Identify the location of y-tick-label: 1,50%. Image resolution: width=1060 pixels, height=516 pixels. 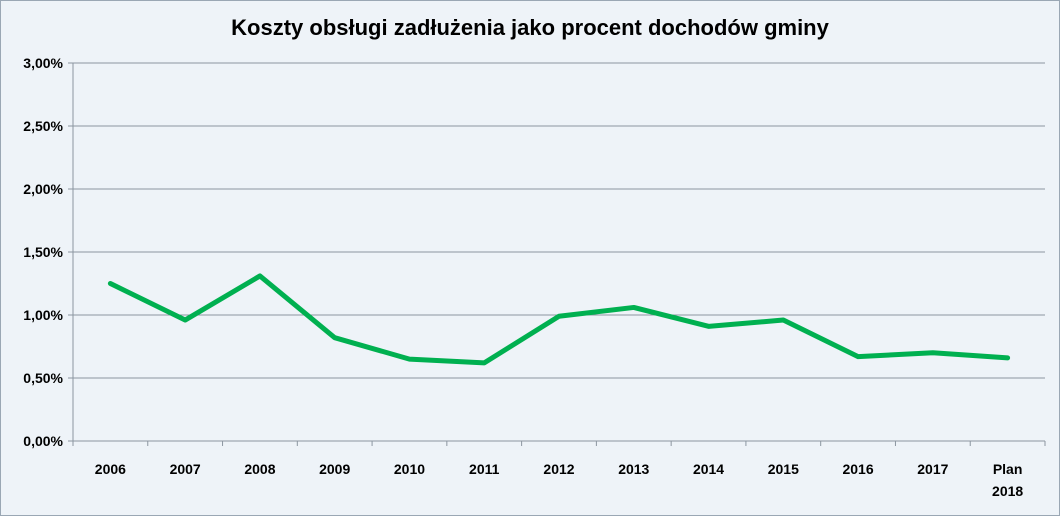
(43, 252).